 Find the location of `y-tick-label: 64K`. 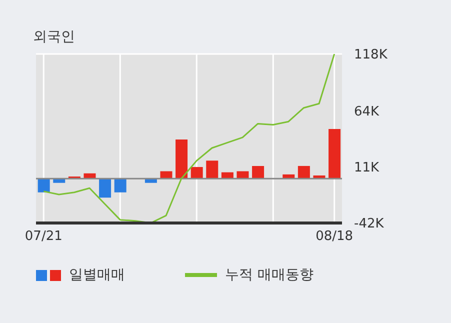

y-tick-label: 64K is located at coordinates (367, 112).